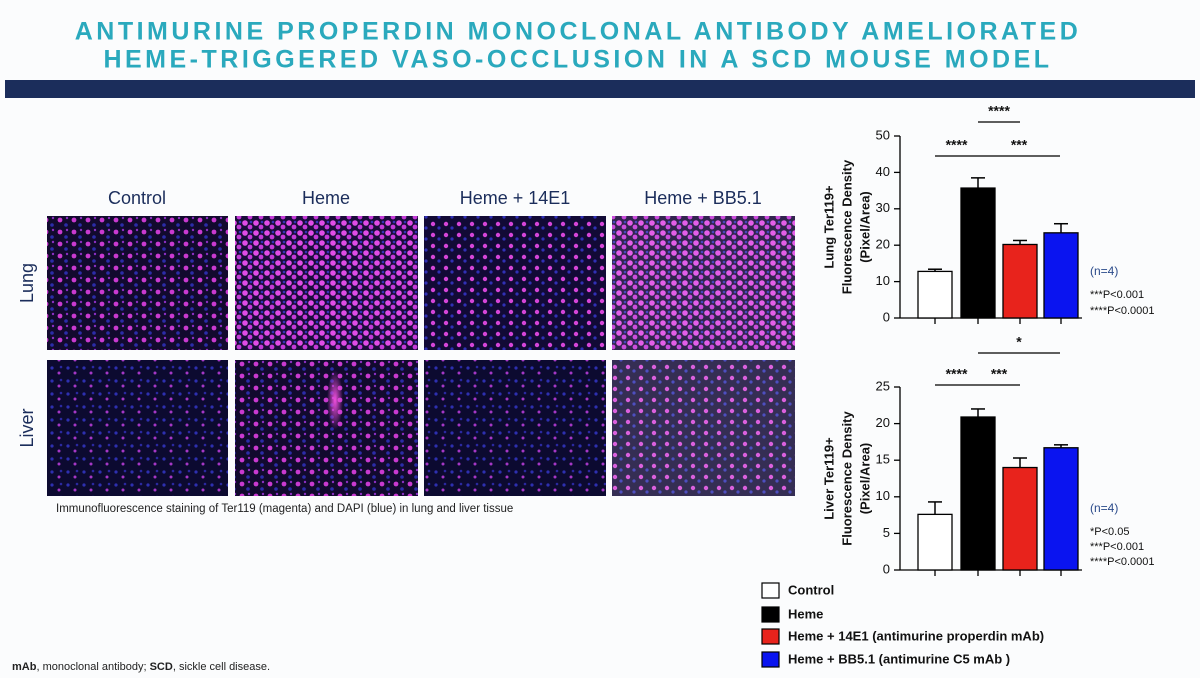 The height and width of the screenshot is (678, 1200). I want to click on legend-label: Control, so click(811, 589).